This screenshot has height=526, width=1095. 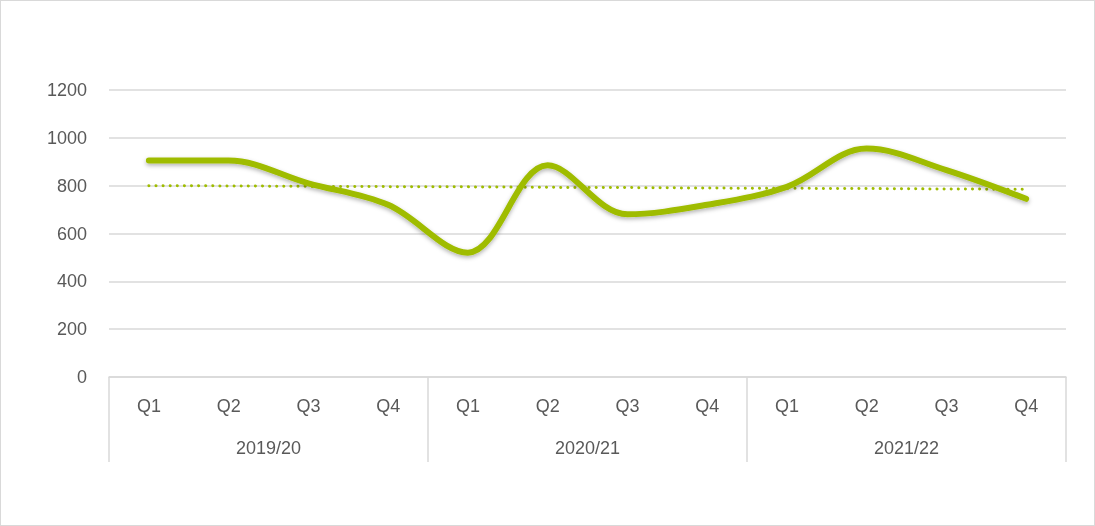 I want to click on y-tick-label: 400, so click(x=71, y=281).